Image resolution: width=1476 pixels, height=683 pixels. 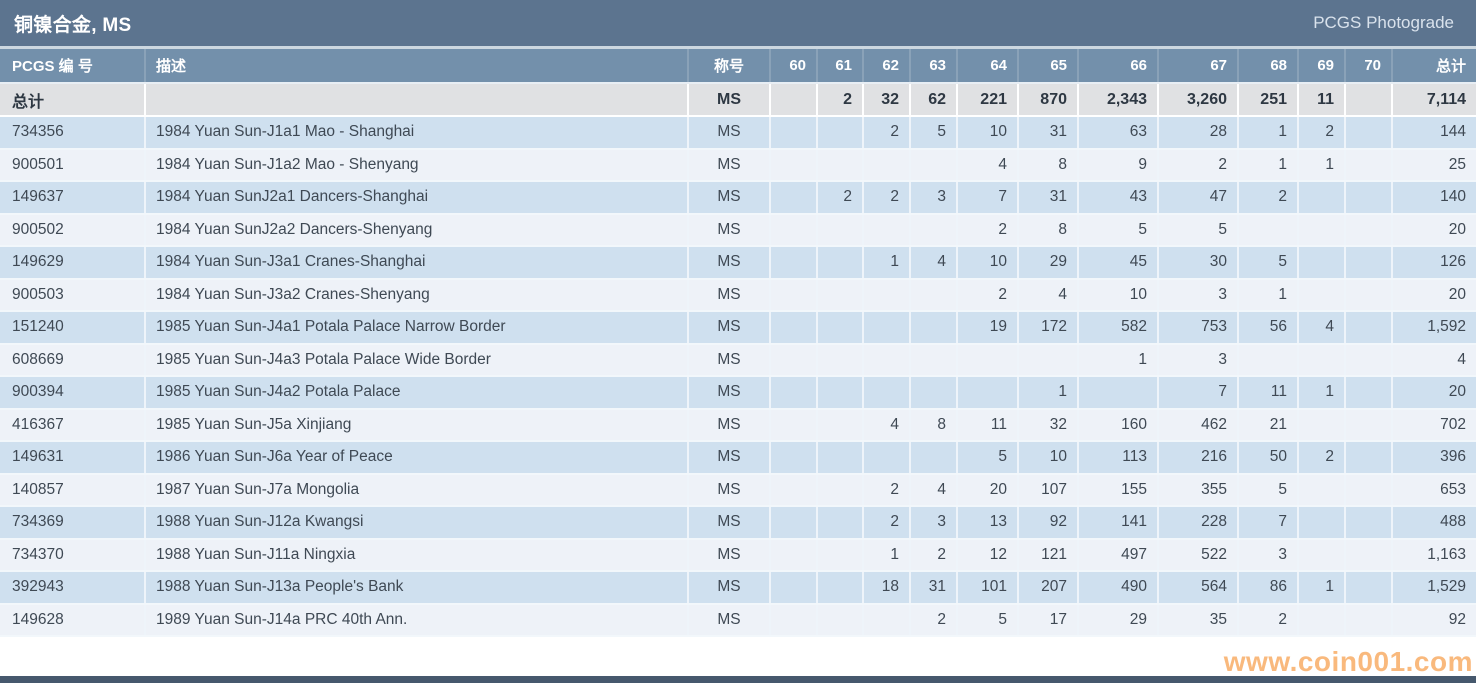 What do you see at coordinates (1322, 100) in the screenshot?
I see `total-grade-69: 11` at bounding box center [1322, 100].